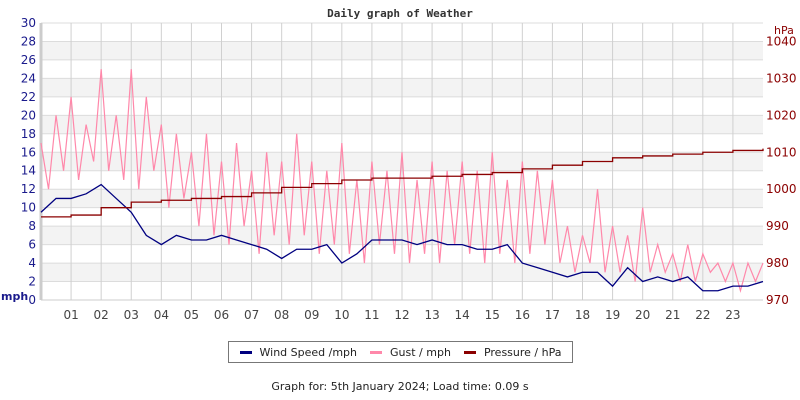  I want to click on x-tick-label: 19, so click(612, 315).